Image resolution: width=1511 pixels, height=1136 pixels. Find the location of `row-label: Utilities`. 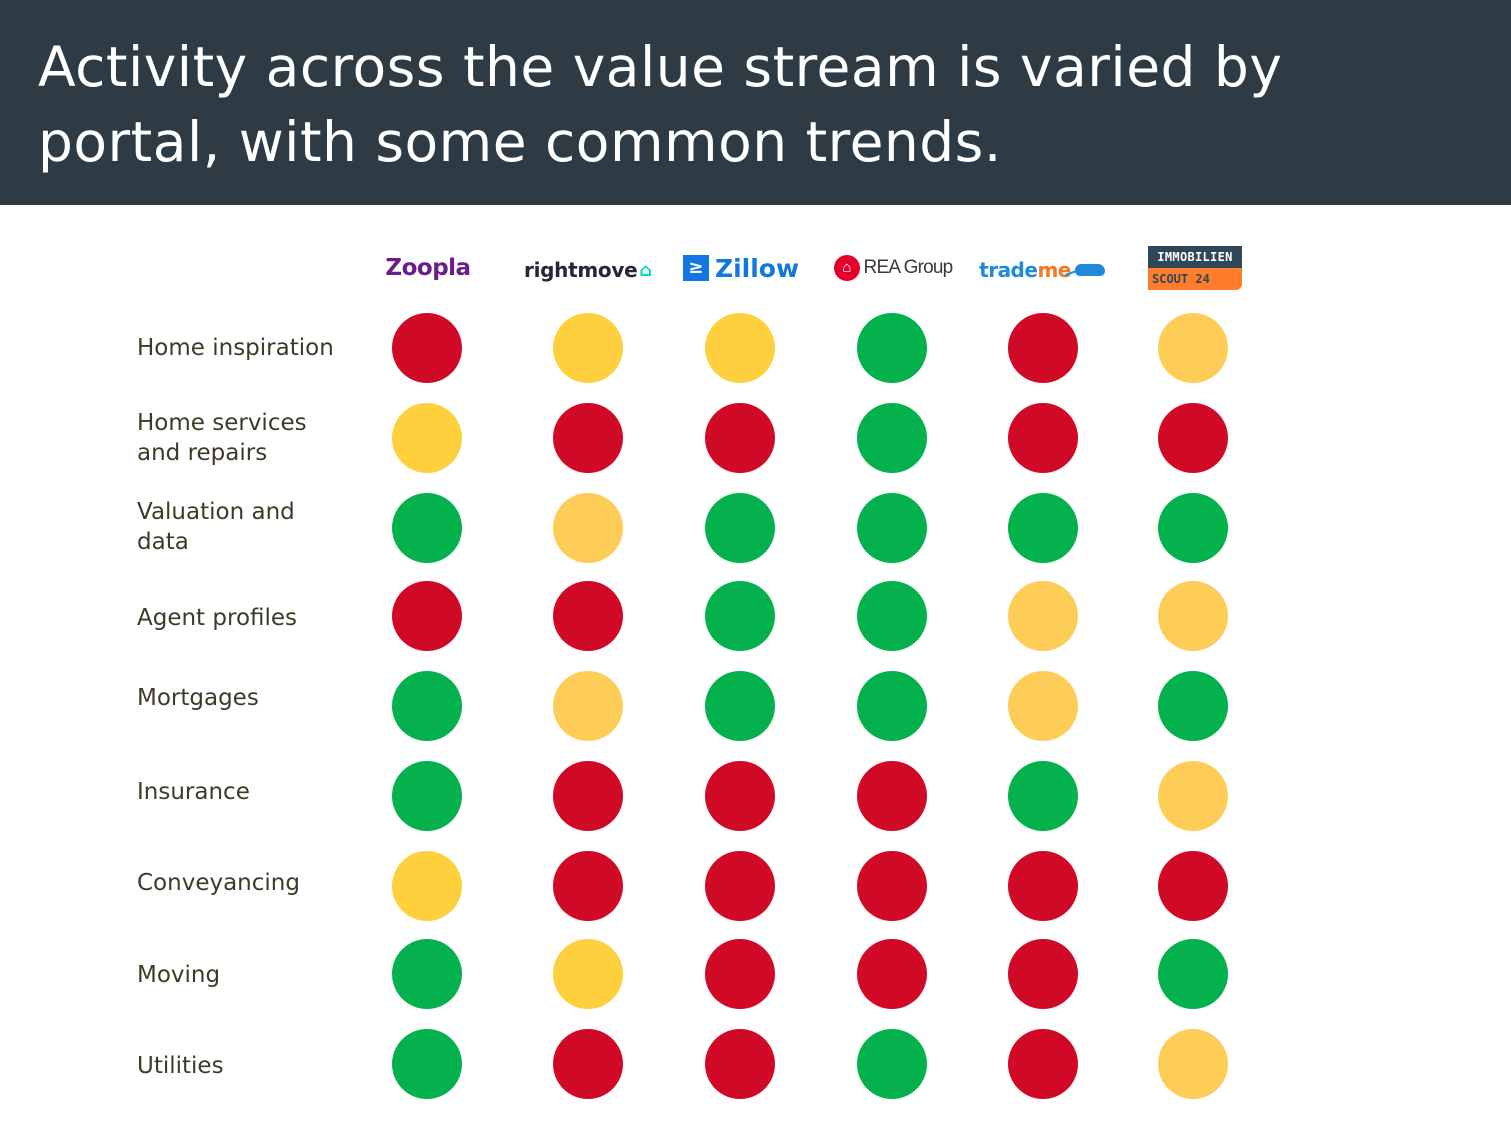

row-label: Utilities is located at coordinates (180, 1066).